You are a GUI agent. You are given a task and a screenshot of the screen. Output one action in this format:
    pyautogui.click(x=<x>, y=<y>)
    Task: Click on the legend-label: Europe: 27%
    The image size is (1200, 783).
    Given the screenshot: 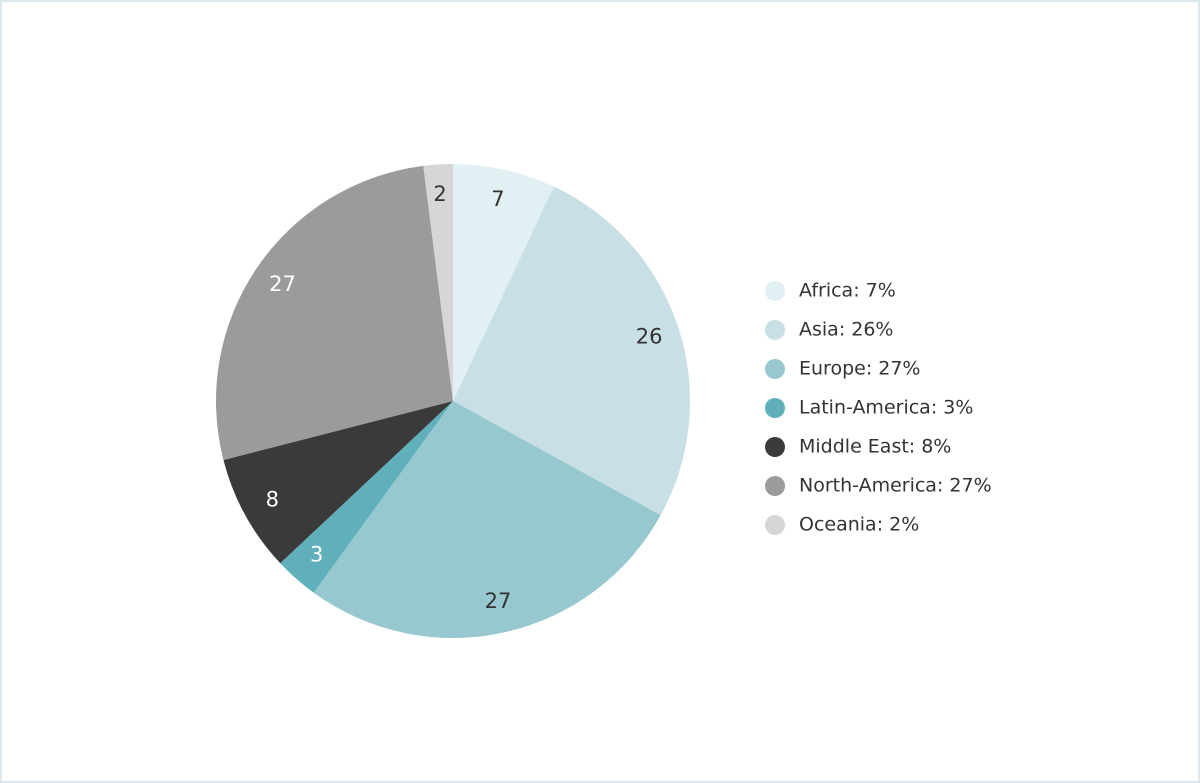 What is the action you would take?
    pyautogui.click(x=860, y=369)
    